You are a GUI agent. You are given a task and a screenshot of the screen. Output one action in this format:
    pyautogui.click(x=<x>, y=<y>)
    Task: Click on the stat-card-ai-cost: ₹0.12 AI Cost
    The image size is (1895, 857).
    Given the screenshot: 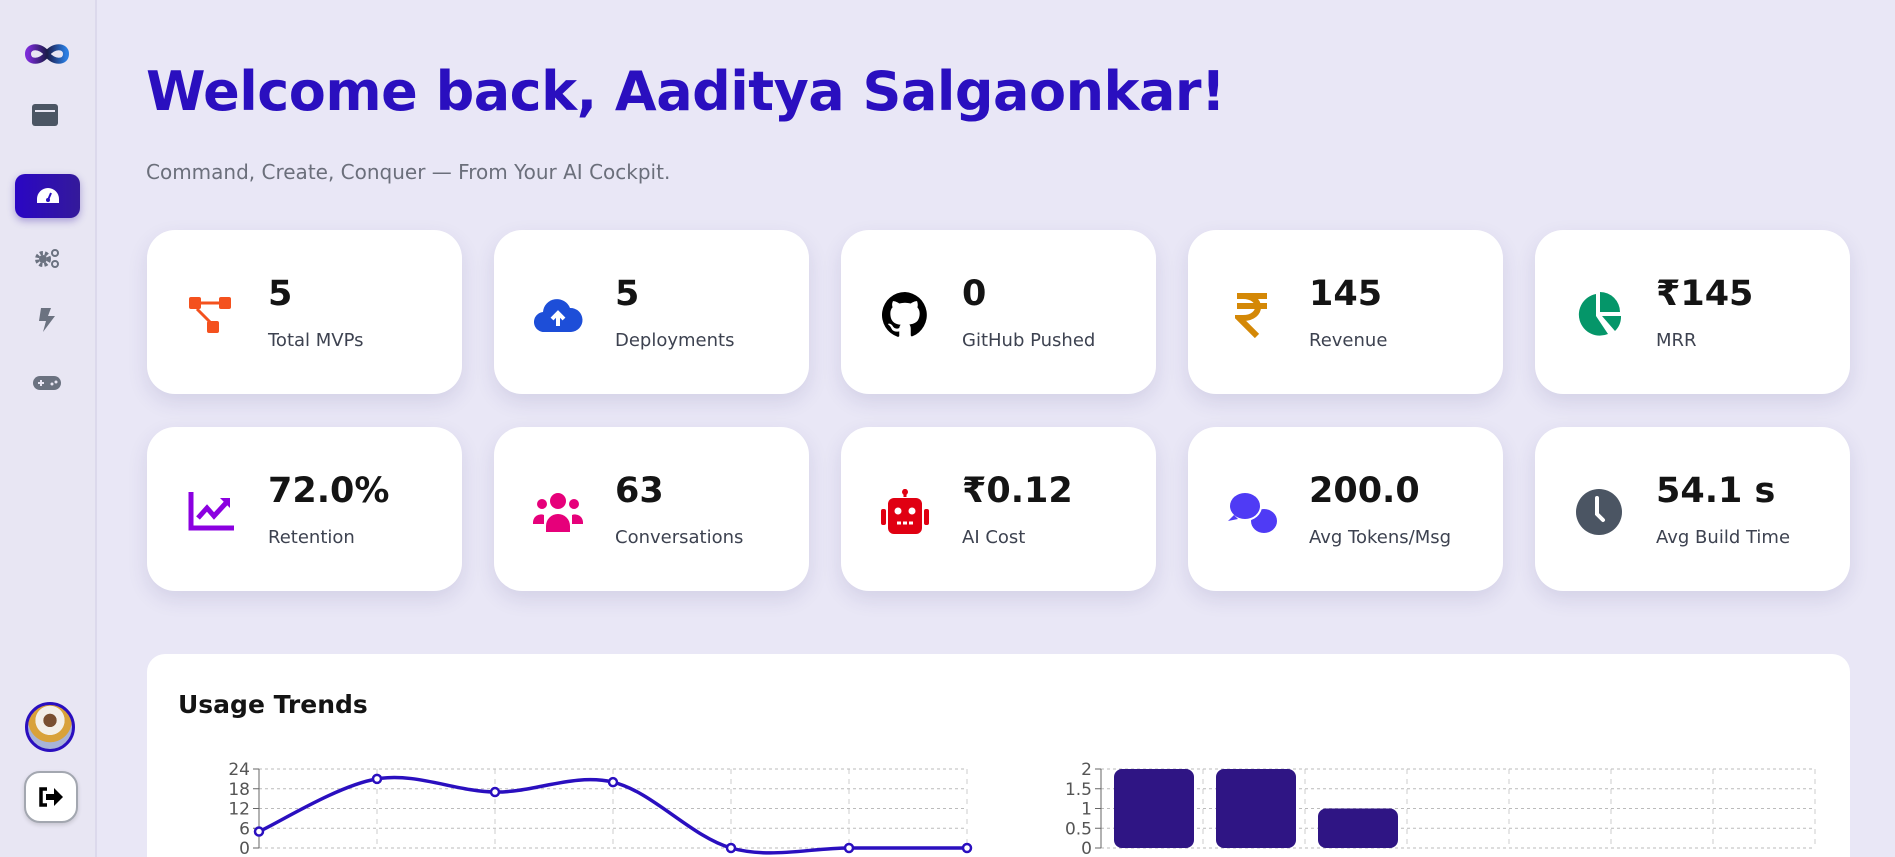 What is the action you would take?
    pyautogui.click(x=998, y=509)
    